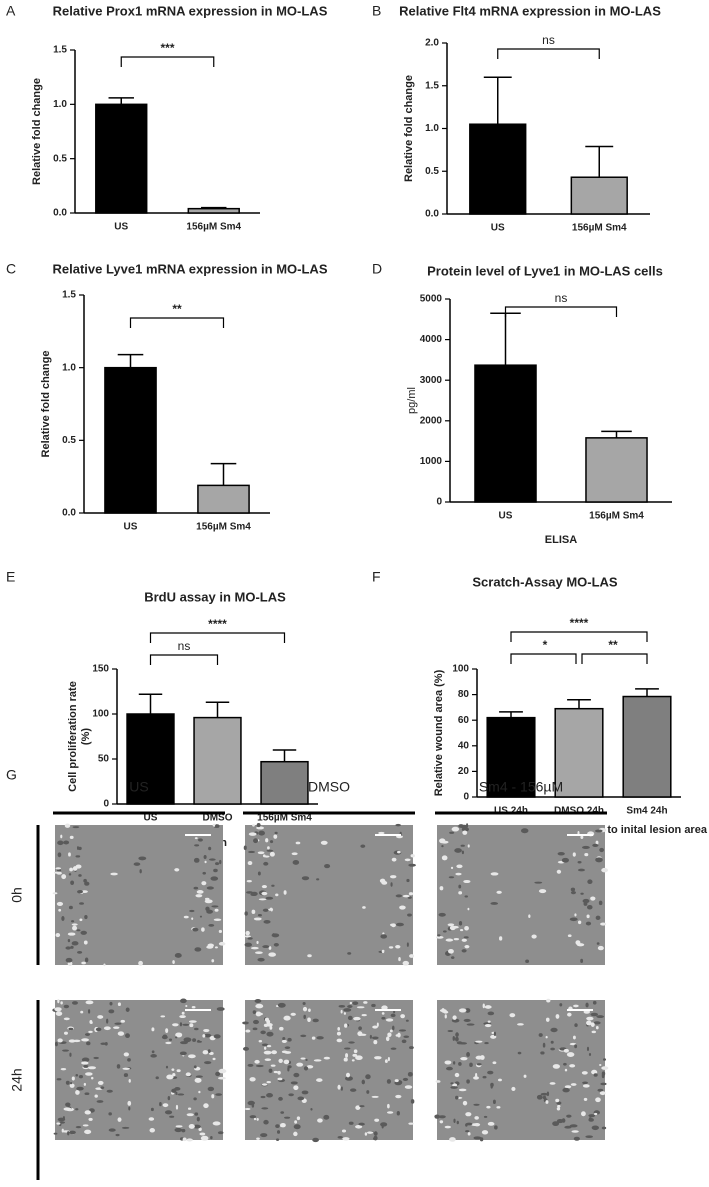 The image size is (709, 1187). What do you see at coordinates (189, 268) in the screenshot?
I see `chart-title: Relative Lyve1 mRNA expression in MO-LAS` at bounding box center [189, 268].